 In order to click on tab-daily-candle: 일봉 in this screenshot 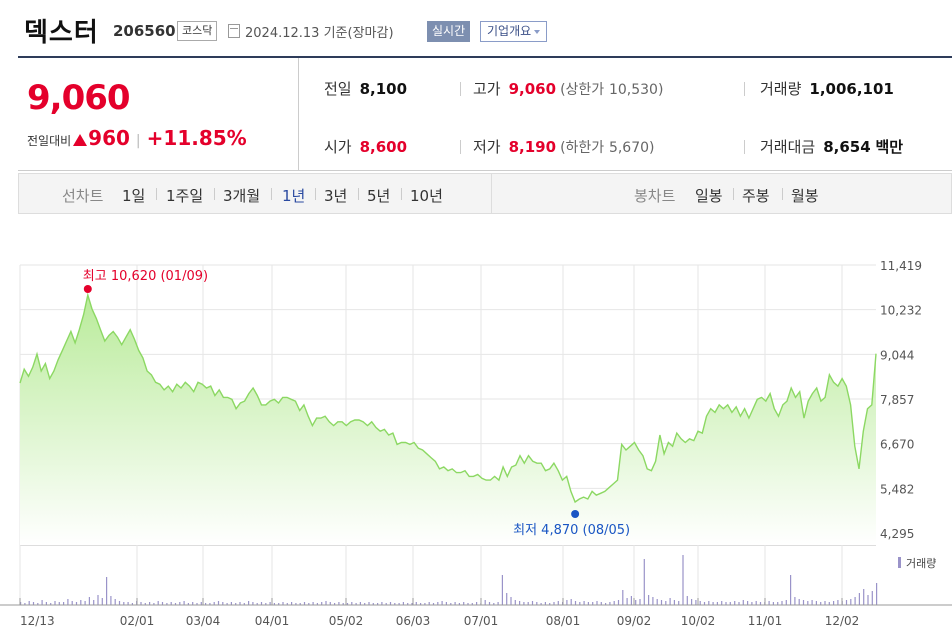, I will do `click(709, 196)`.